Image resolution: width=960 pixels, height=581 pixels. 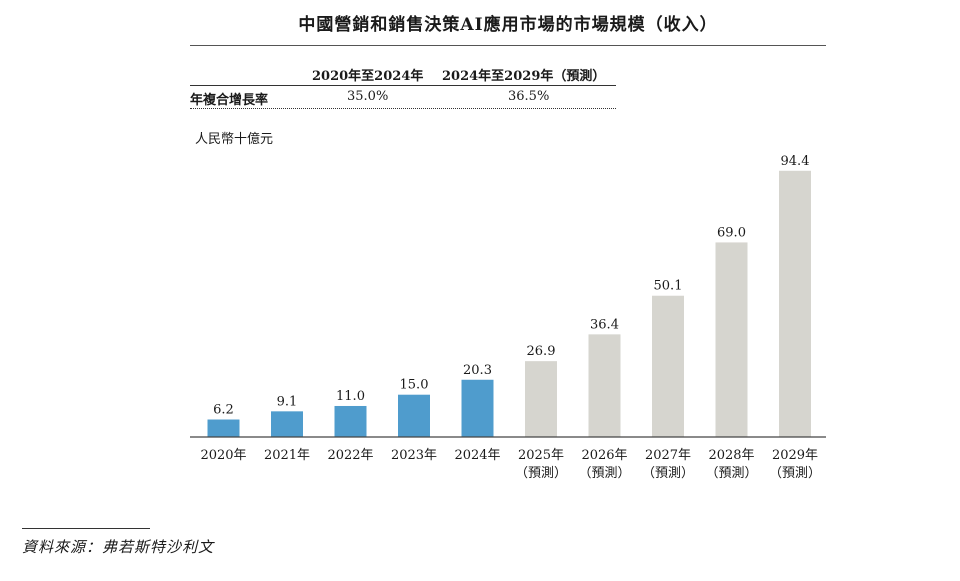 What do you see at coordinates (508, 25) in the screenshot?
I see `chart-title: 中國營銷和銷售決策AI應用市場的市場規模（收入）` at bounding box center [508, 25].